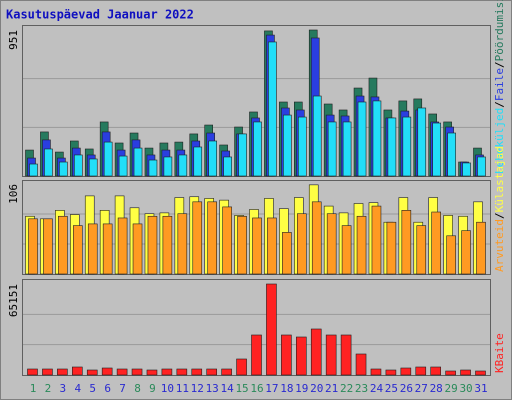 This screenshot has height=400, width=512. Describe the element at coordinates (241, 388) in the screenshot. I see `x-tick-label: 15` at that location.